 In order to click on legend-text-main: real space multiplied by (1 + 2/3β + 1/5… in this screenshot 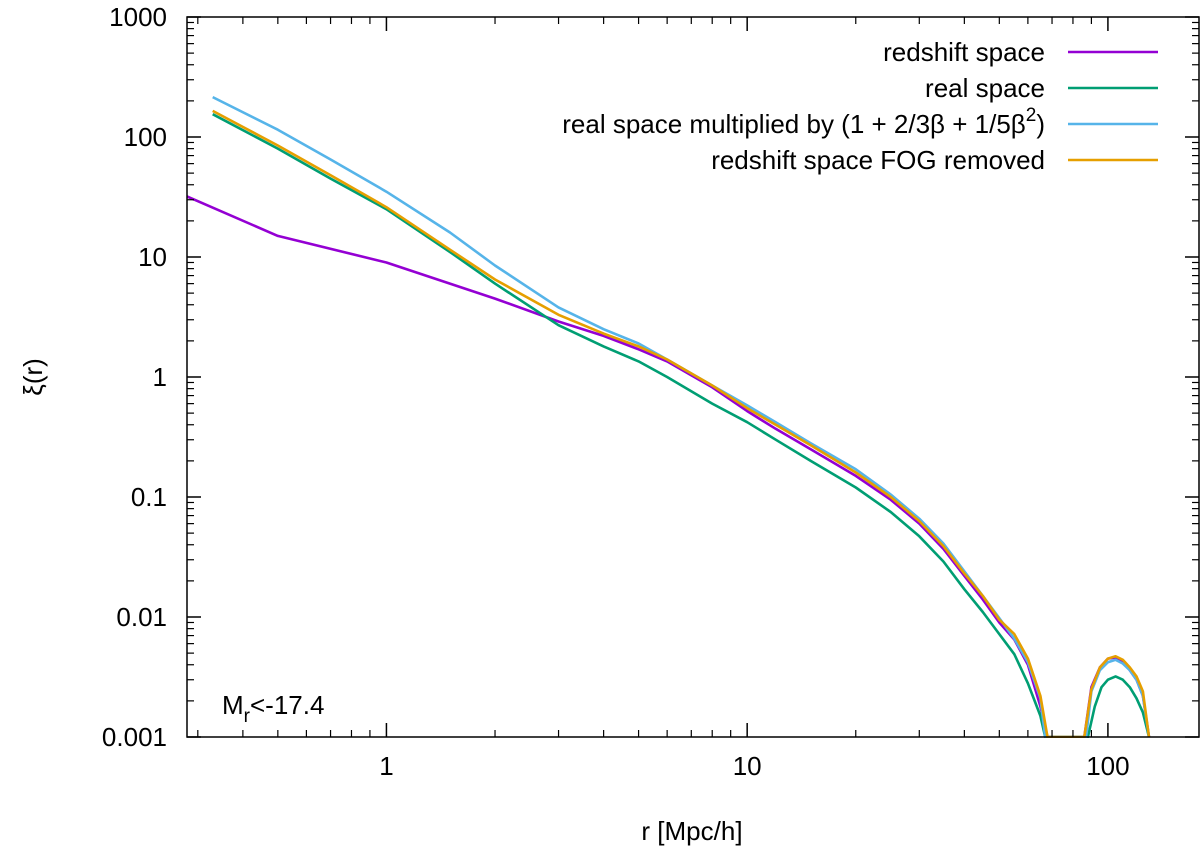, I will do `click(794, 124)`.